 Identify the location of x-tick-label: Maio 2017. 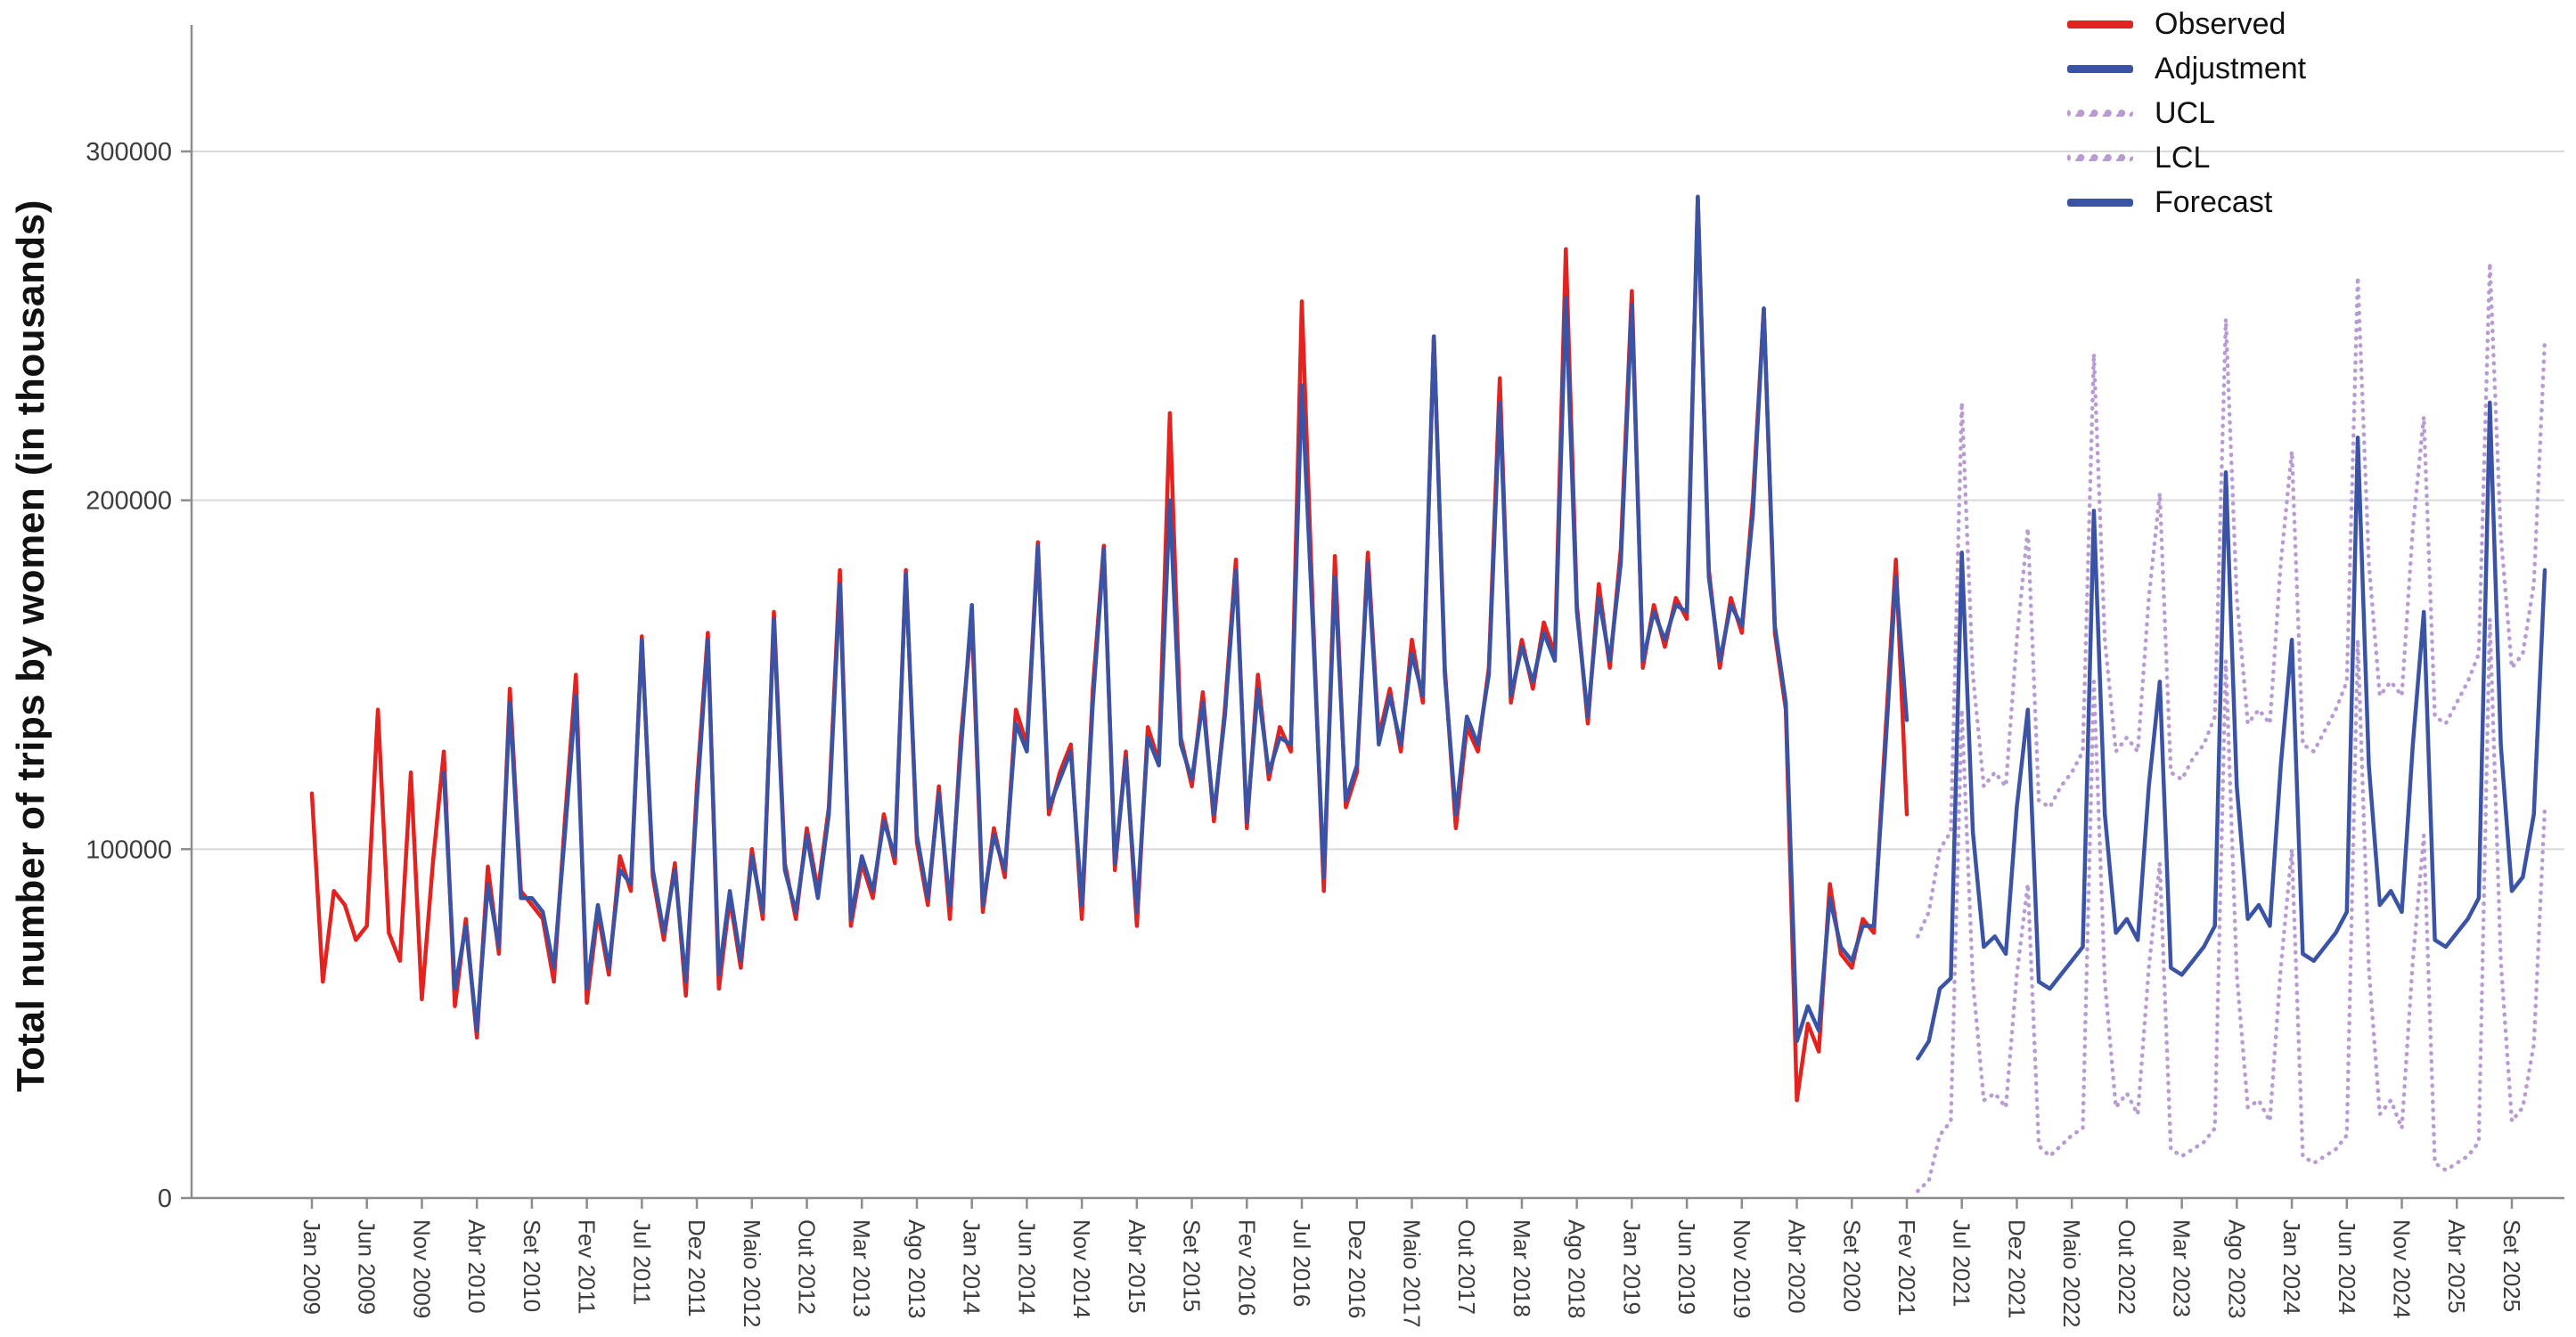
(1411, 1273).